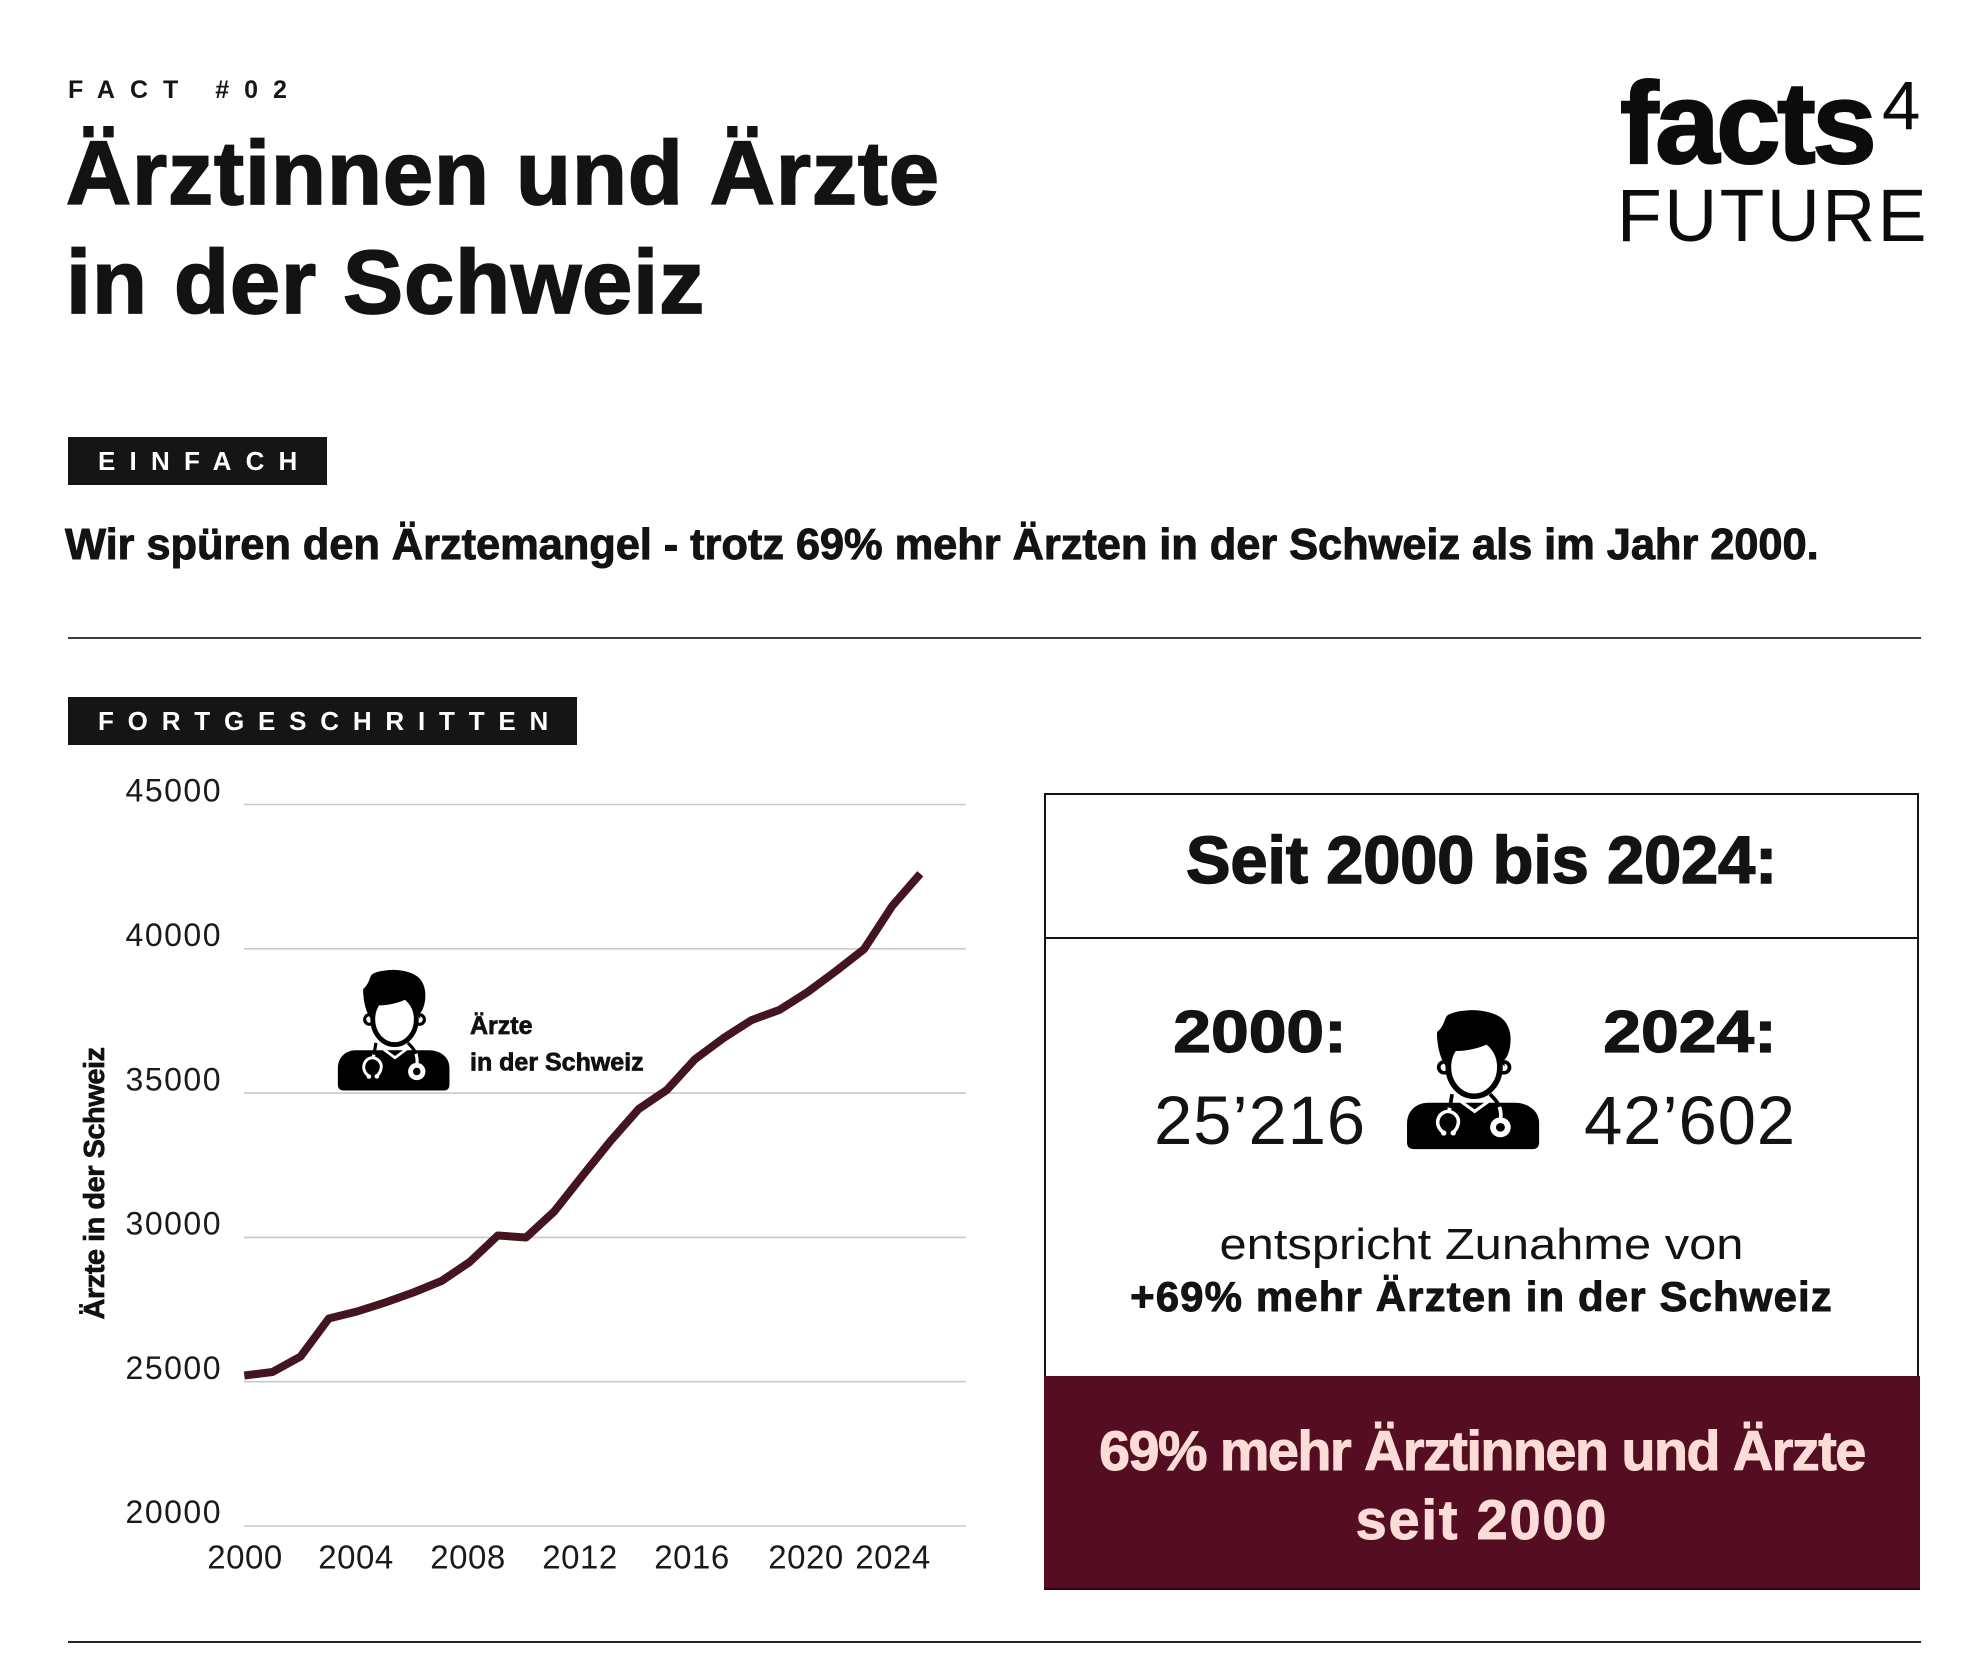 This screenshot has height=1675, width=1968. Describe the element at coordinates (174, 1079) in the screenshot. I see `svg-text: 35000` at that location.